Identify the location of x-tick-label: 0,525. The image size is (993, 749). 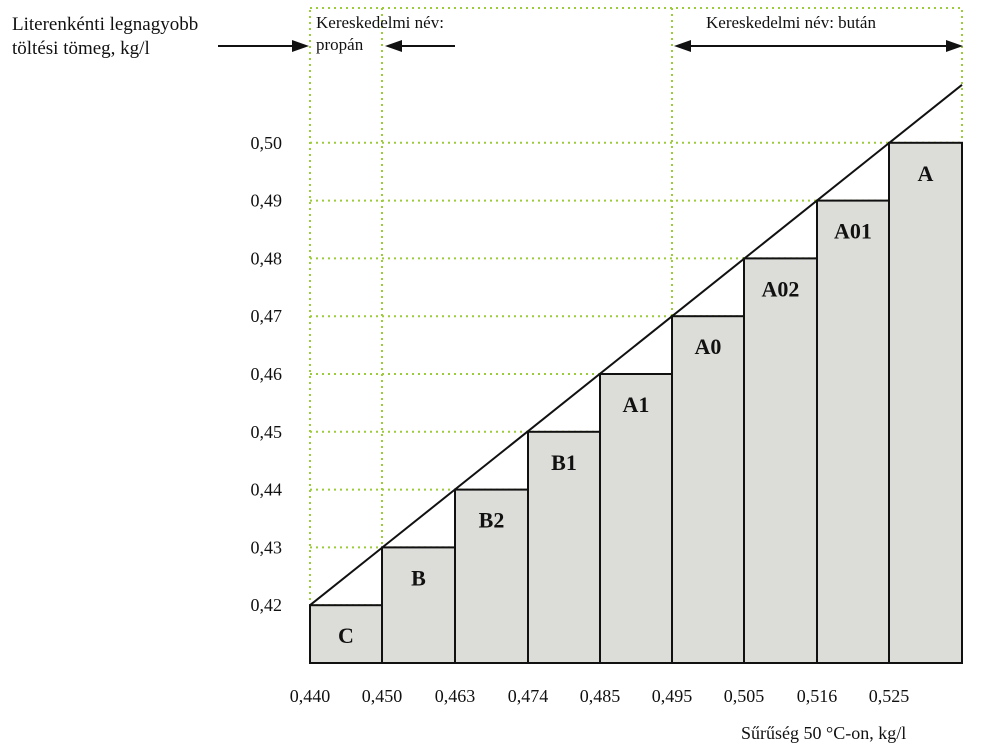
(889, 696).